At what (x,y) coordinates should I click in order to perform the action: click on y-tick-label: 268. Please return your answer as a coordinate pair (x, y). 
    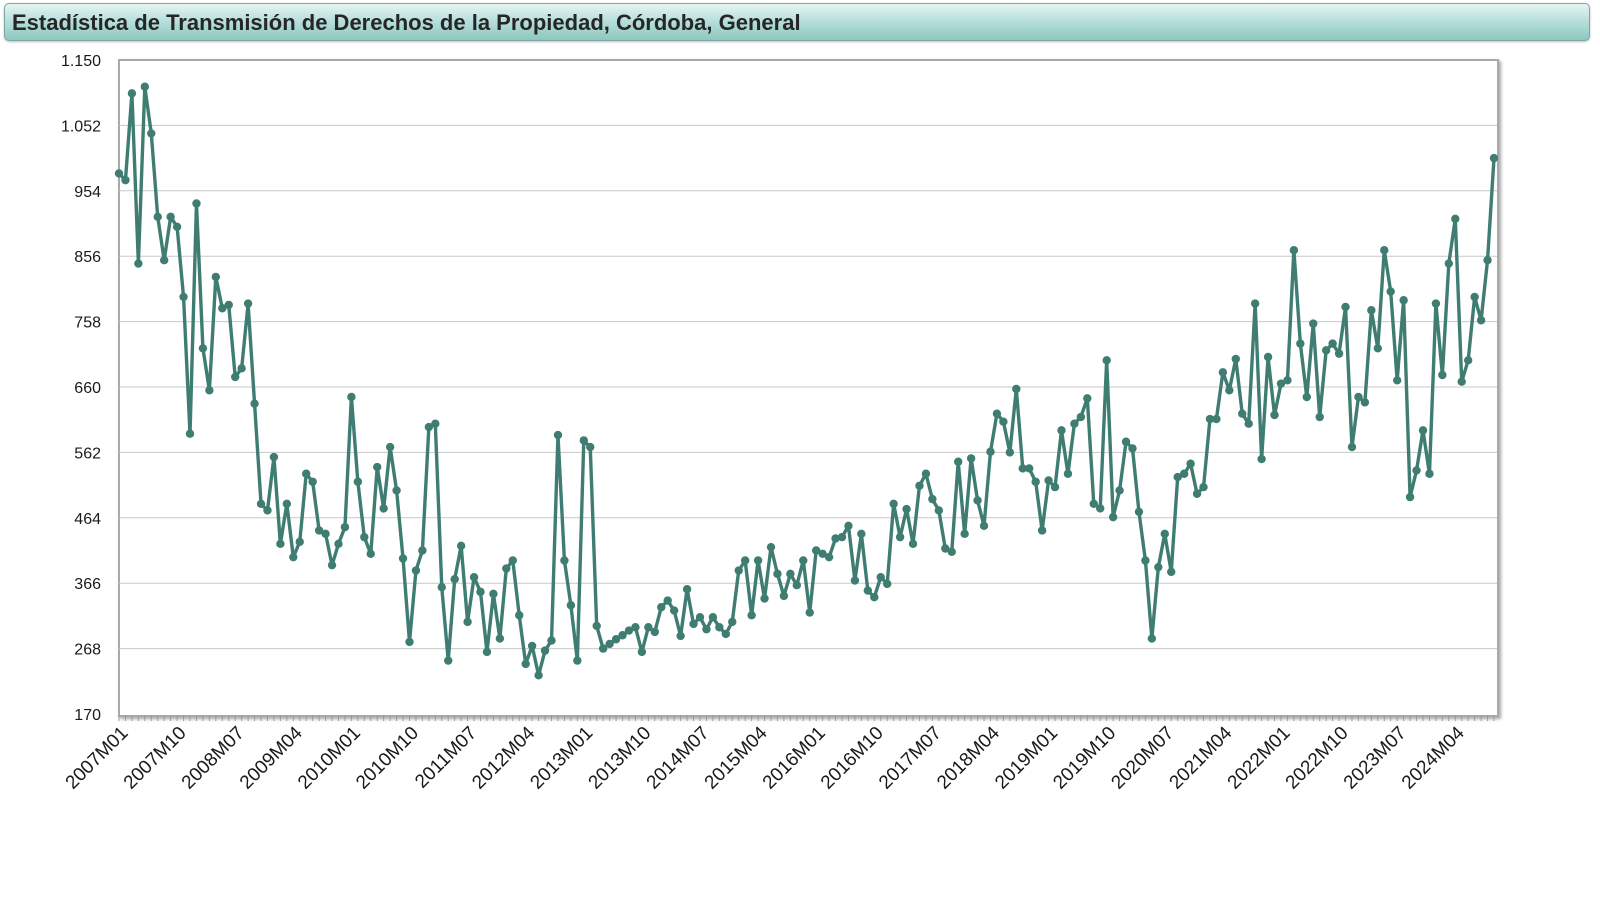
    Looking at the image, I should click on (87, 650).